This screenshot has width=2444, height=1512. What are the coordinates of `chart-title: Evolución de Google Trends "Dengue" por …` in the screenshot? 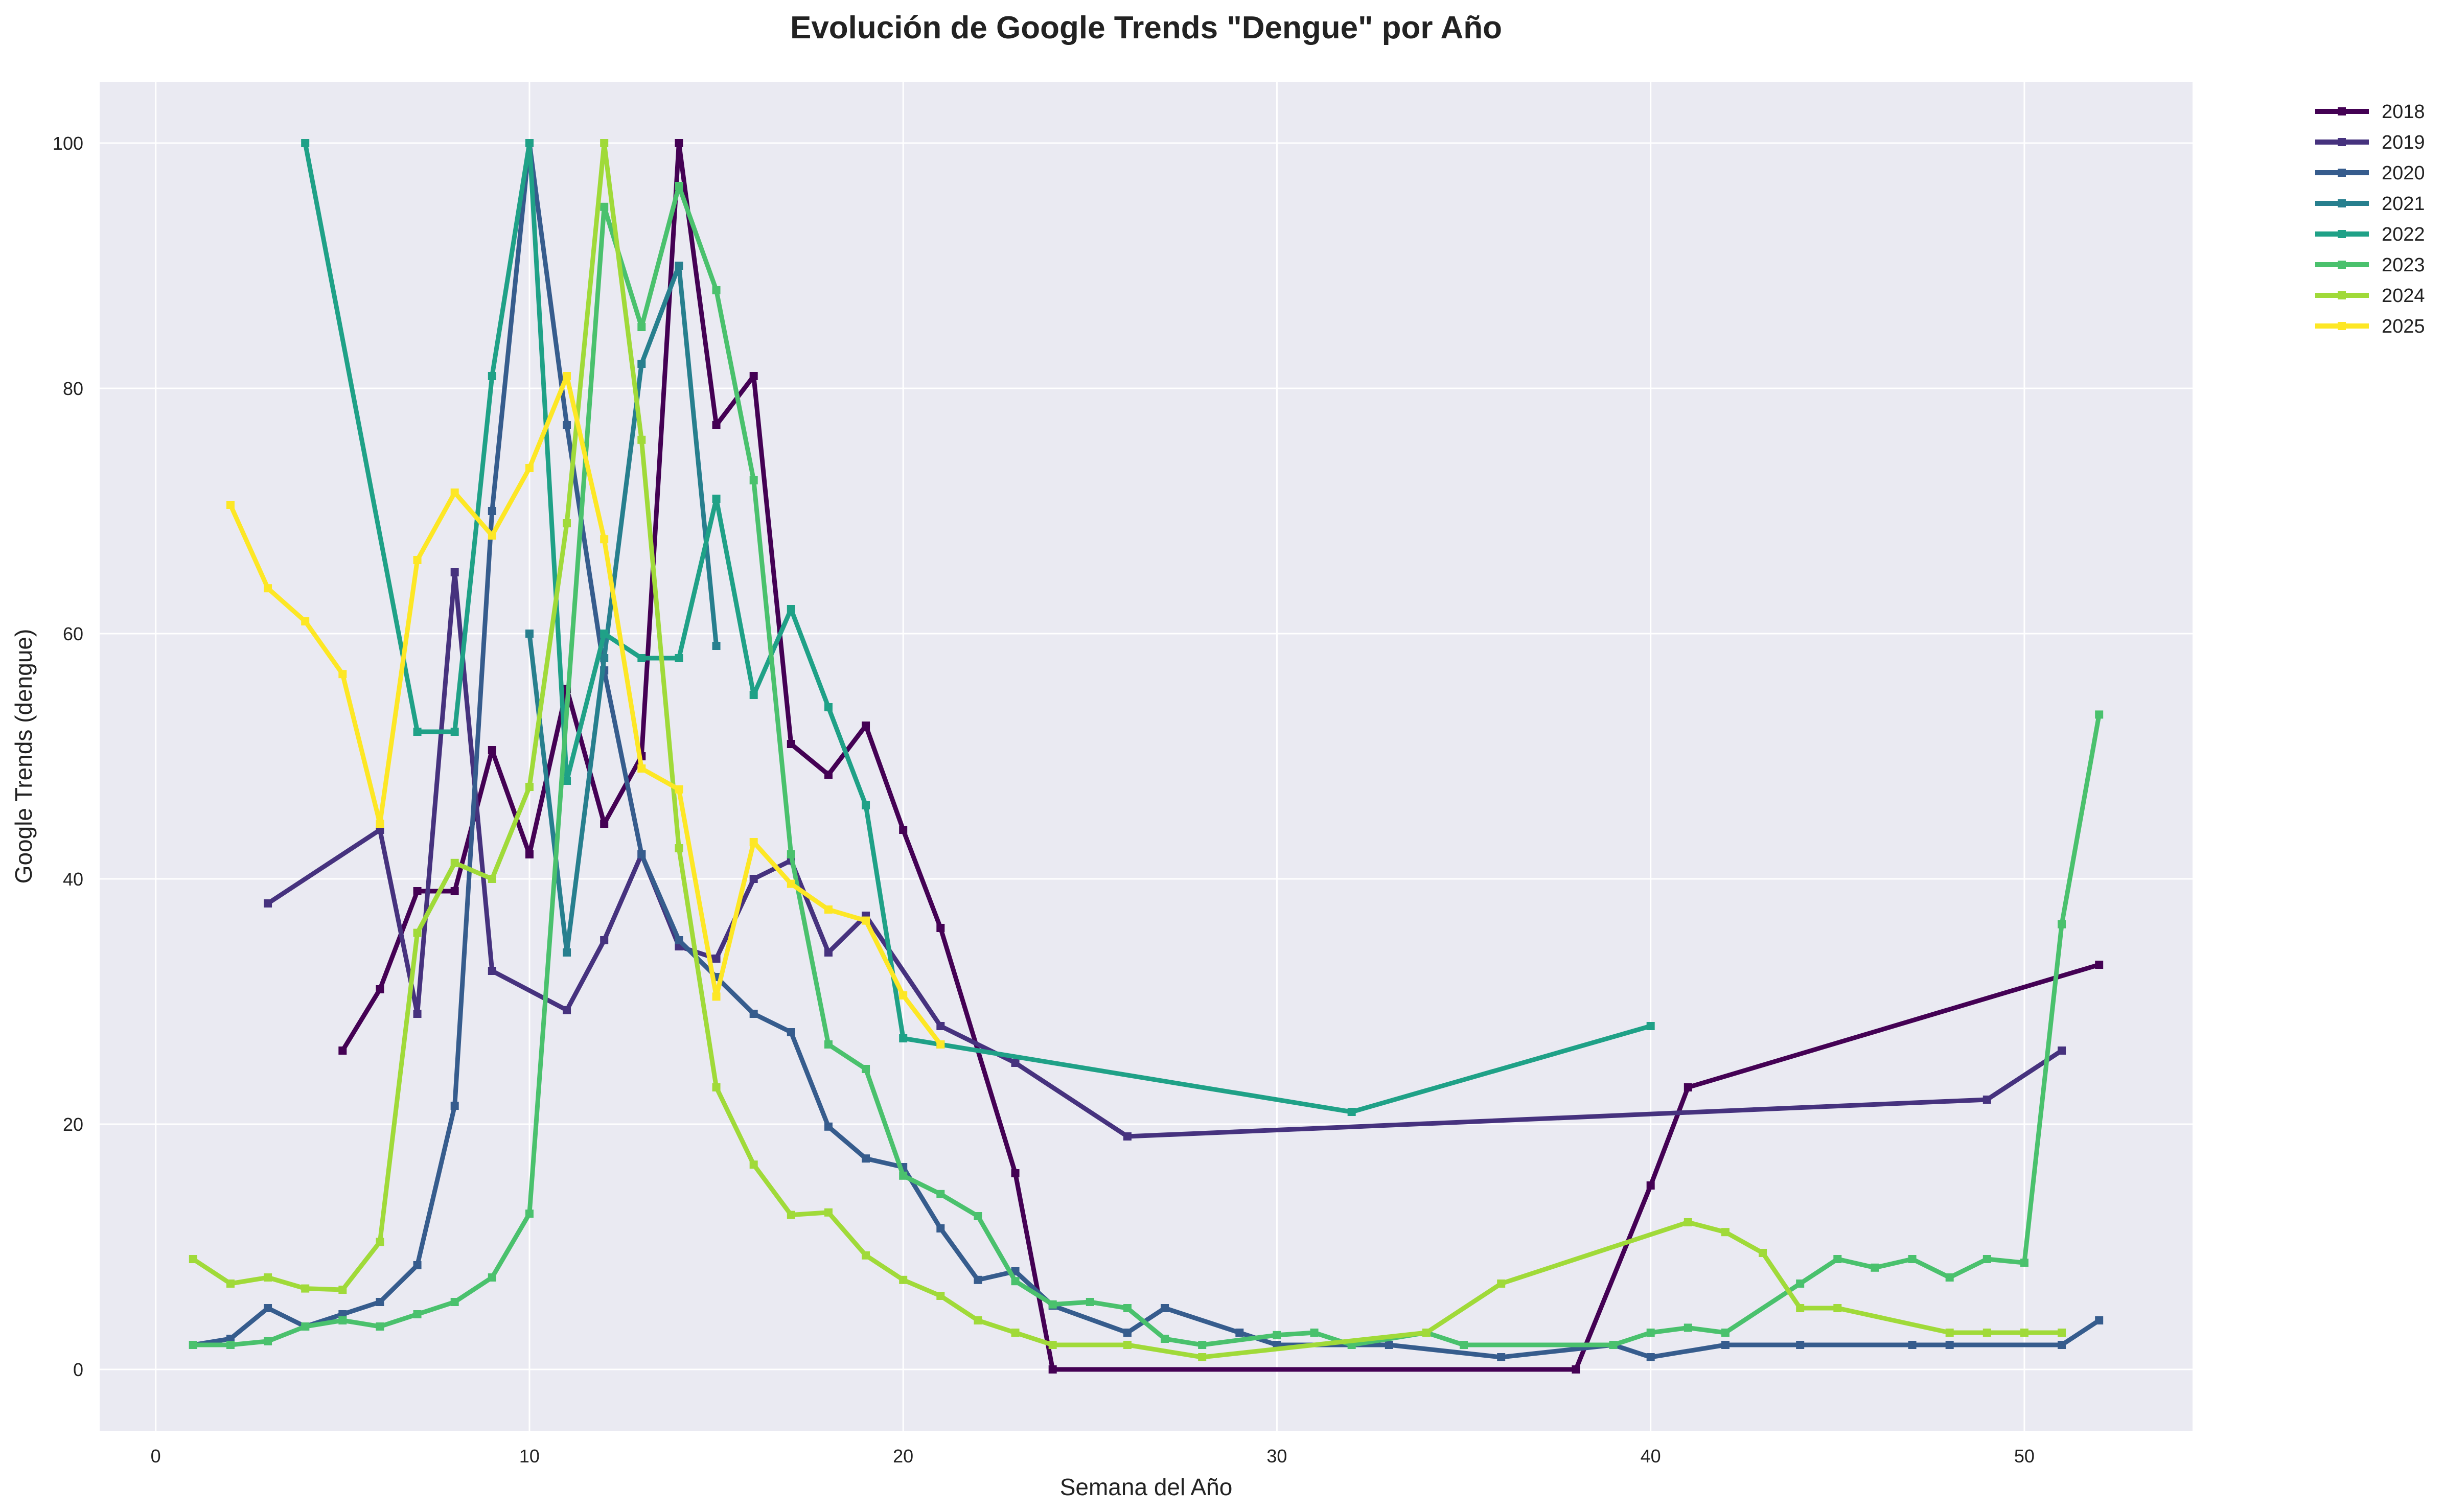 It's located at (1146, 28).